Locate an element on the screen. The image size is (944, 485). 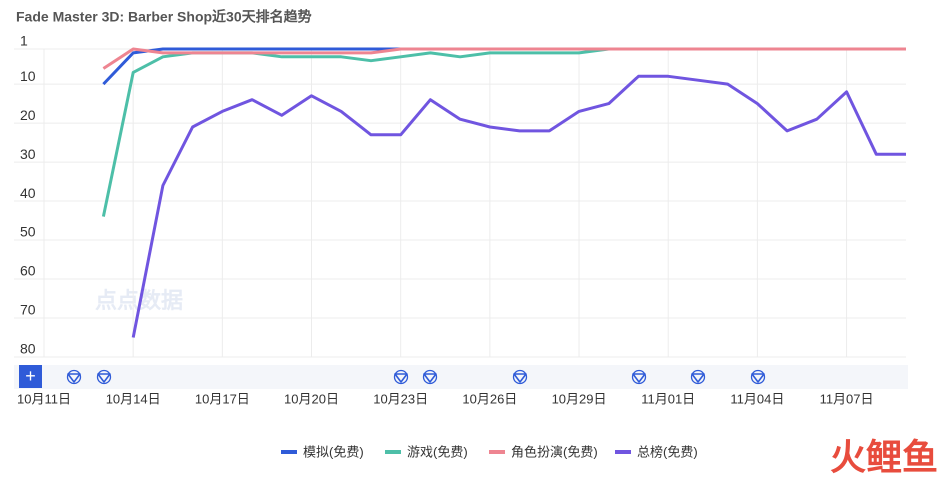
x-tick-label: 10月20日 is located at coordinates (311, 398).